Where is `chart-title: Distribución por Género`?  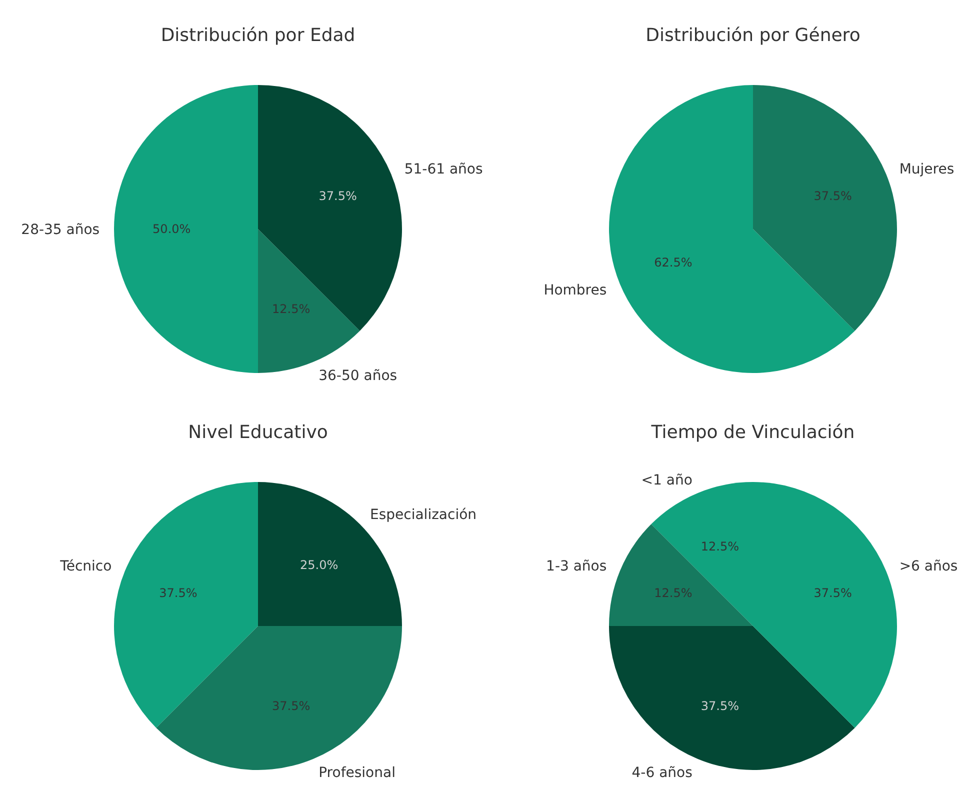 chart-title: Distribución por Género is located at coordinates (753, 35).